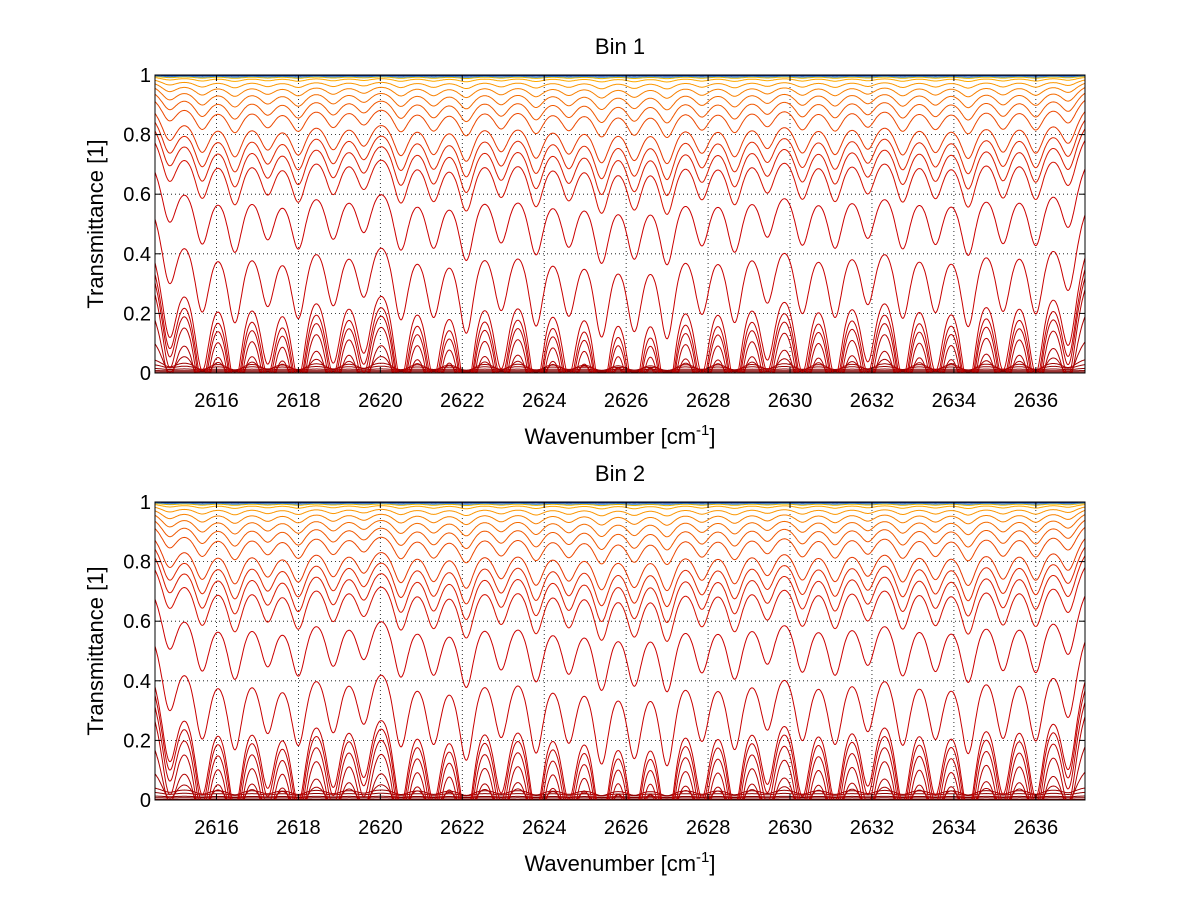 This screenshot has width=1200, height=901. Describe the element at coordinates (620, 46) in the screenshot. I see `chart-title: Bin 1` at that location.